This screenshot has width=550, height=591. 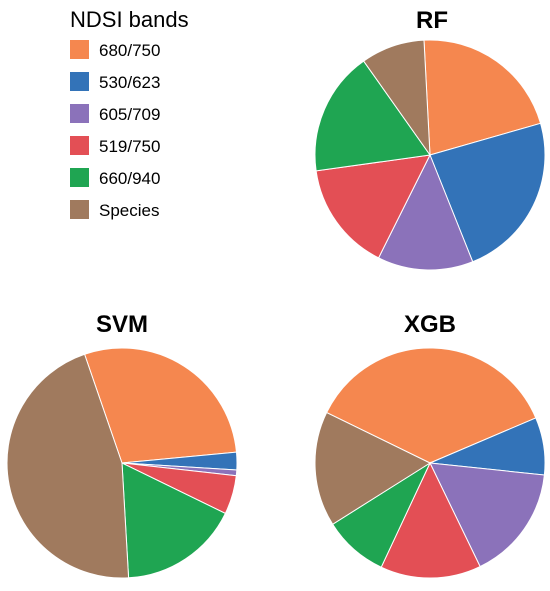 I want to click on pie-slice-xgb-species, so click(x=373, y=468).